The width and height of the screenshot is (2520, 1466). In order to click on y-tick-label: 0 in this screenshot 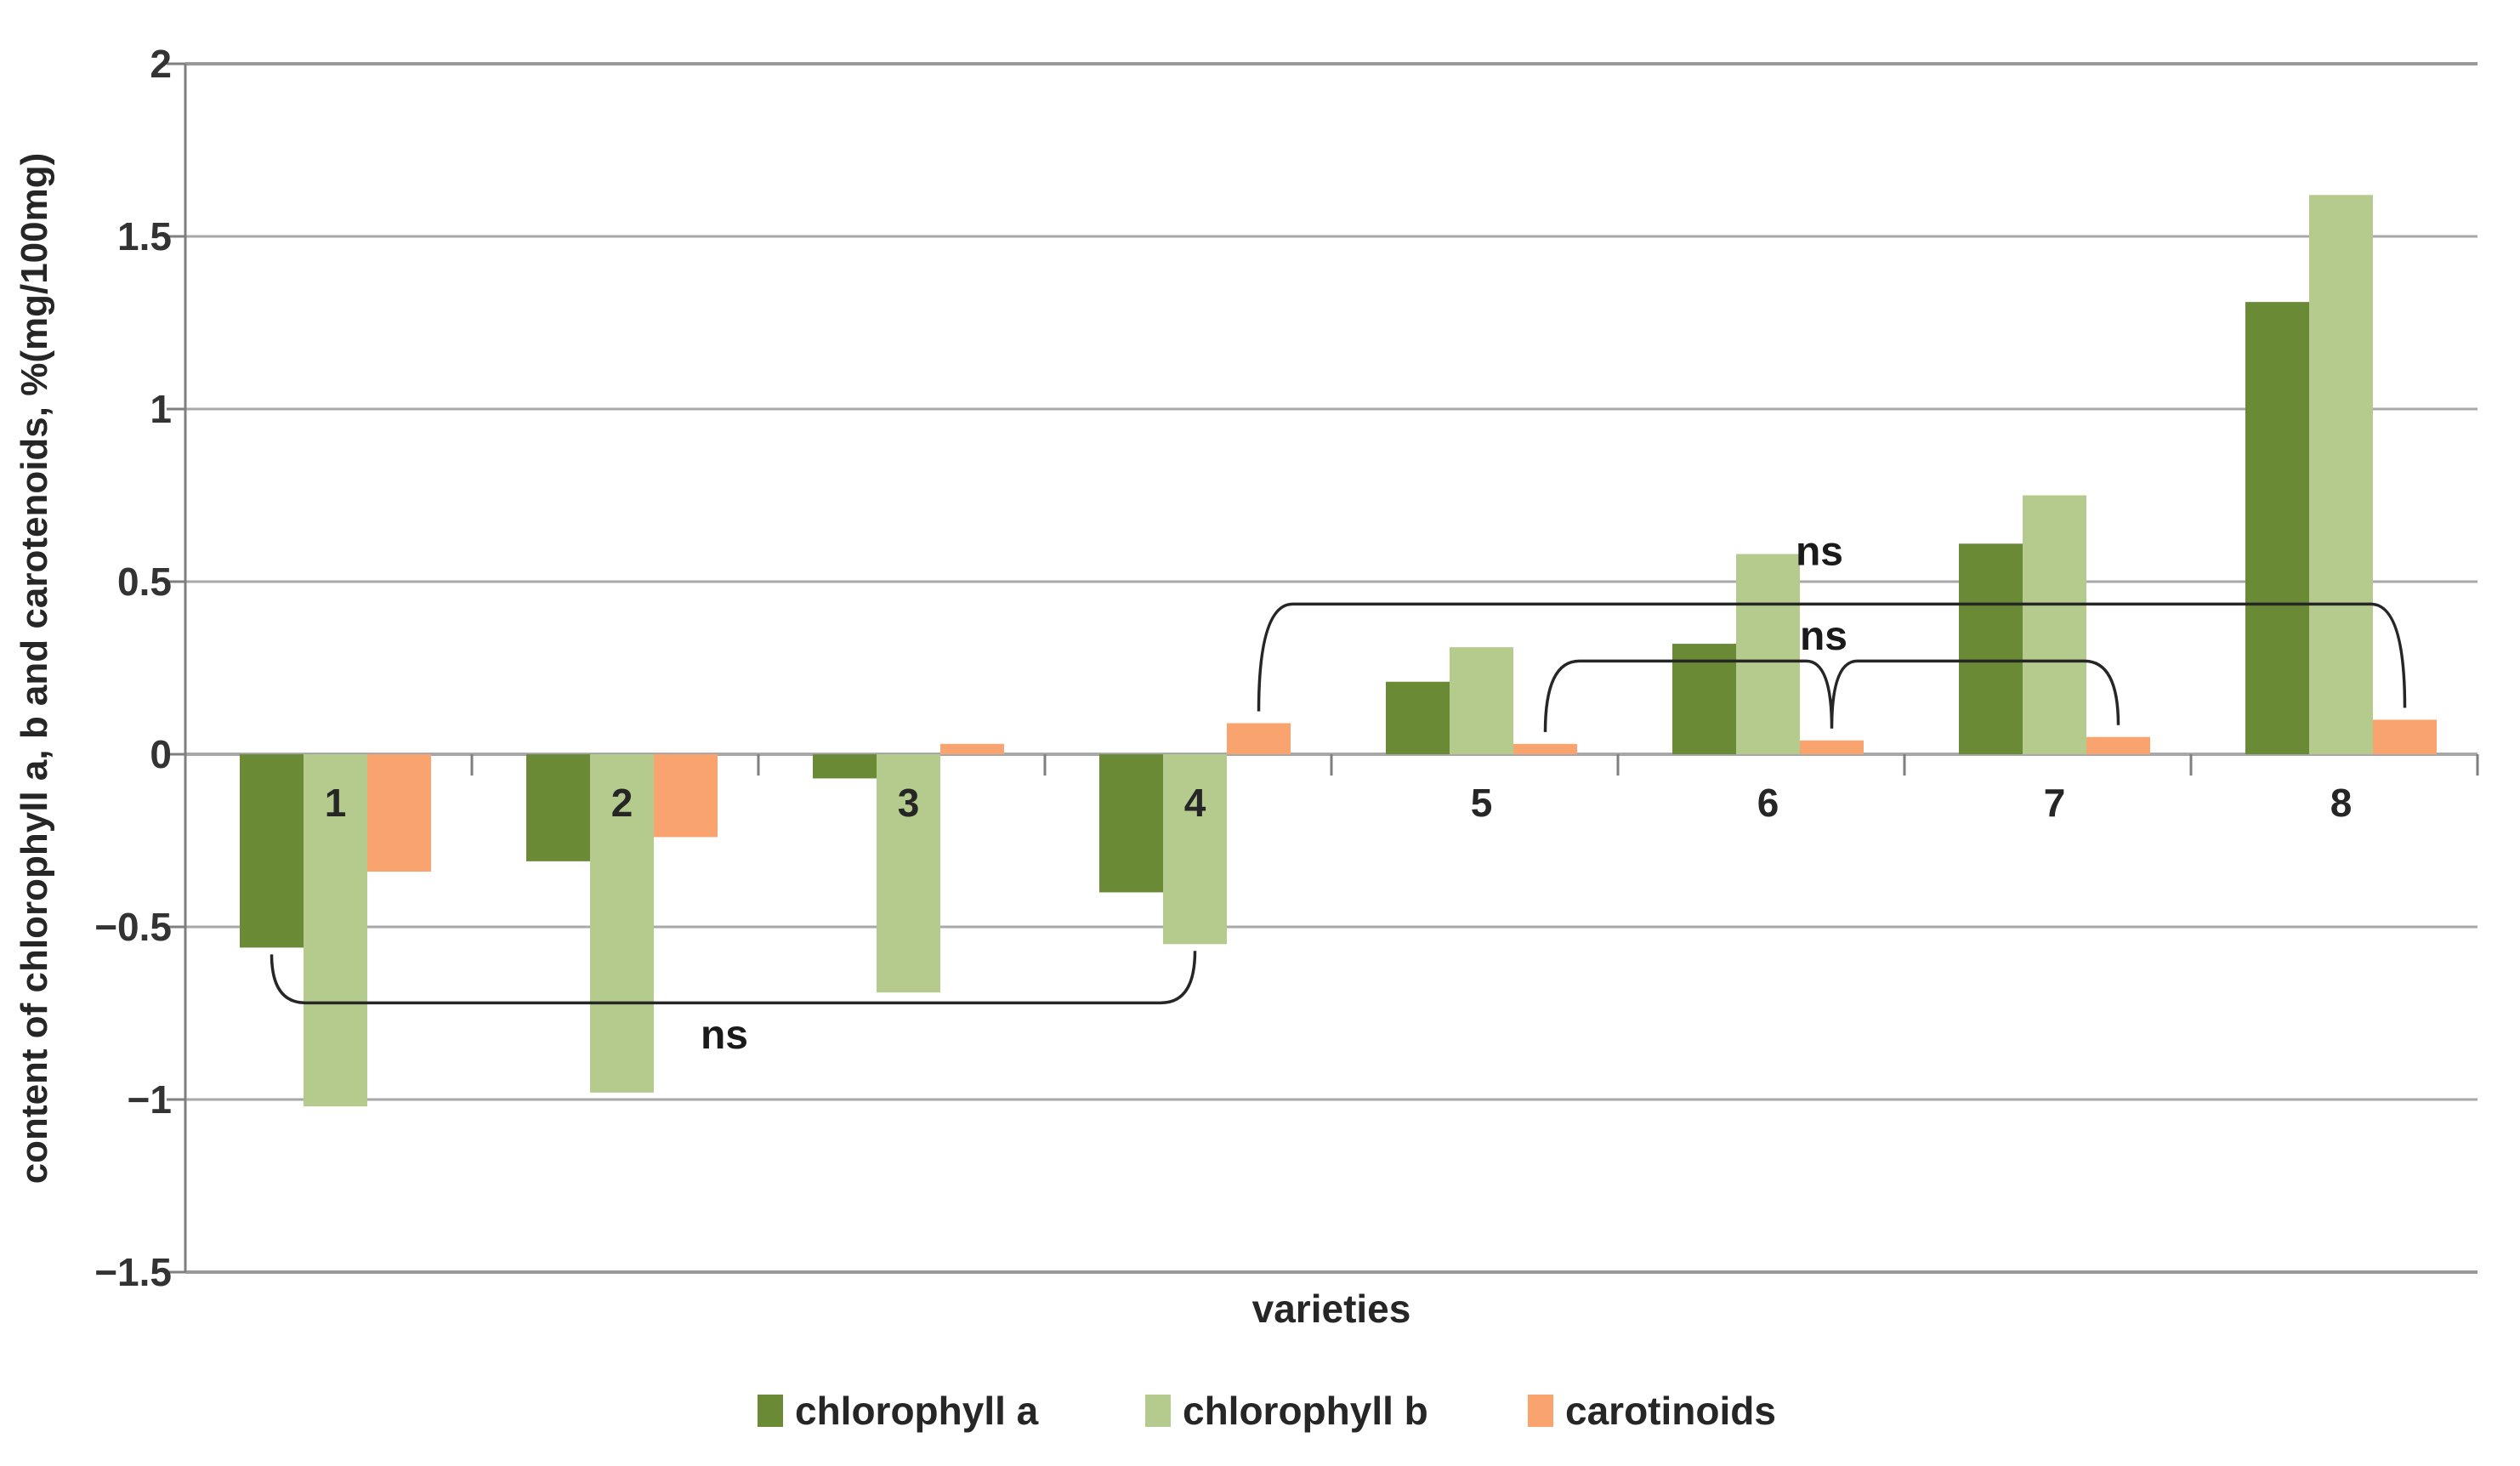, I will do `click(161, 754)`.